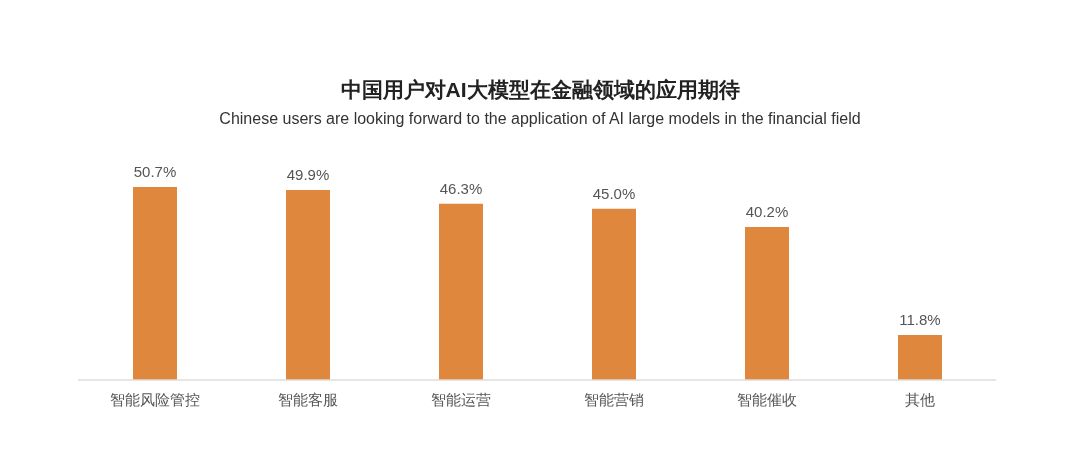  Describe the element at coordinates (308, 175) in the screenshot. I see `data-label: 49.9%` at that location.